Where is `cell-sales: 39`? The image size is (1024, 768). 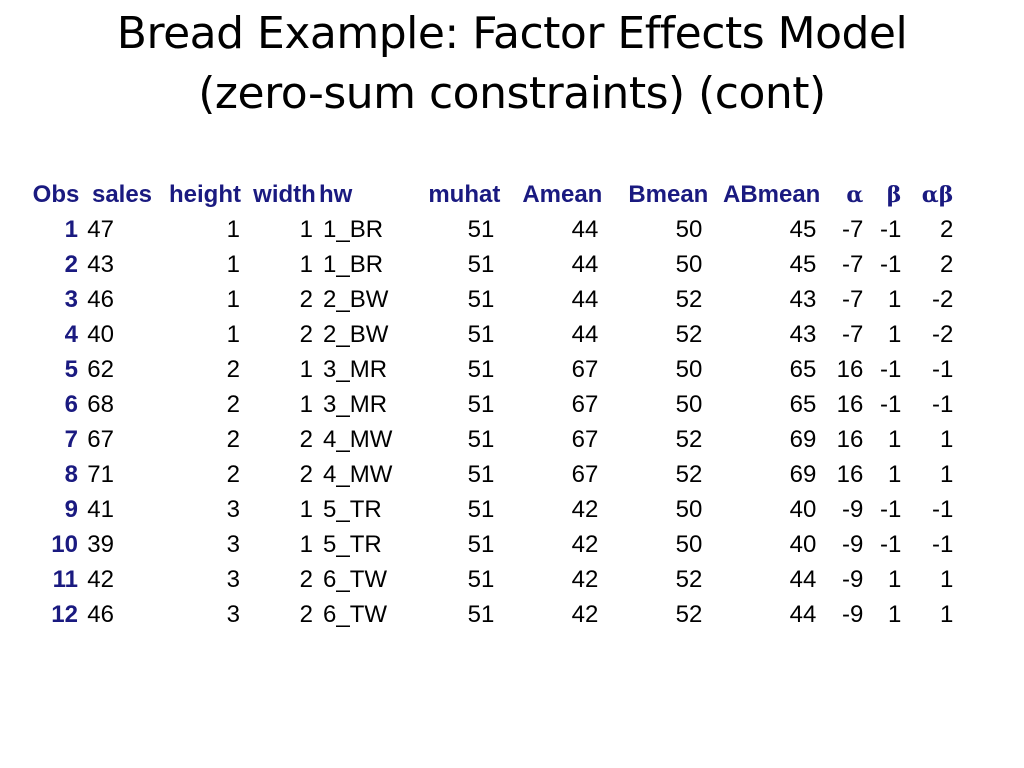
cell-sales: 39 is located at coordinates (100, 544).